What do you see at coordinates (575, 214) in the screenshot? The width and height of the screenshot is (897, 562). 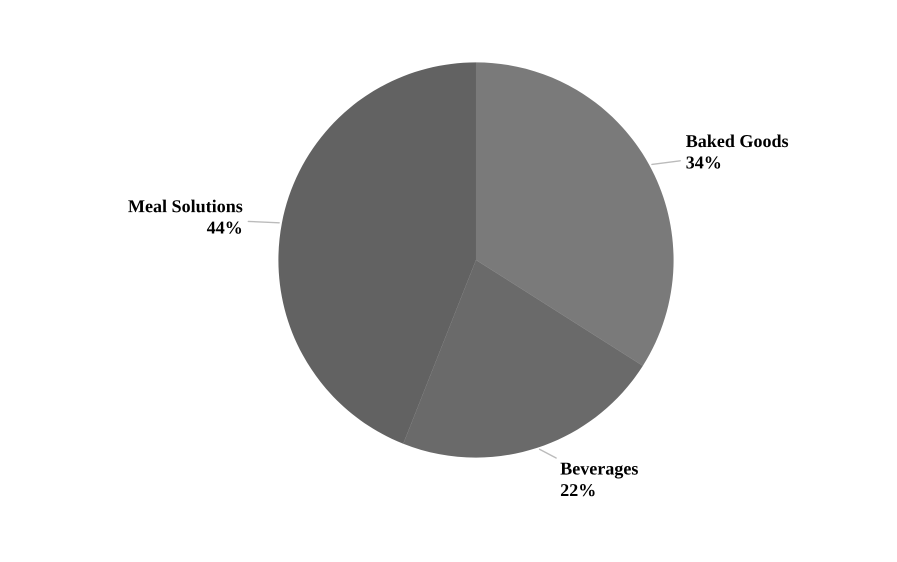 I see `pie-slice` at bounding box center [575, 214].